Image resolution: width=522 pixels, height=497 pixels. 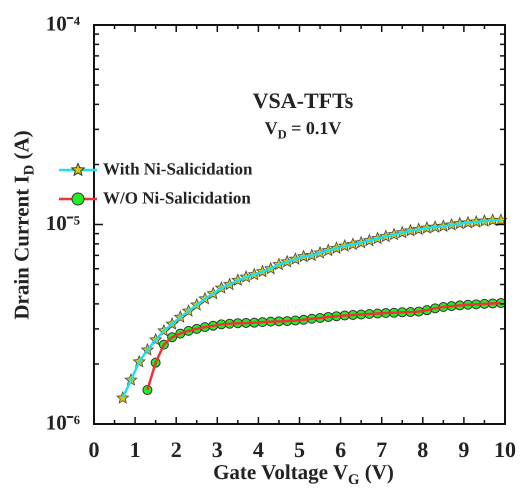 I want to click on y-tick-label: 10⁻⁵, so click(x=63, y=222).